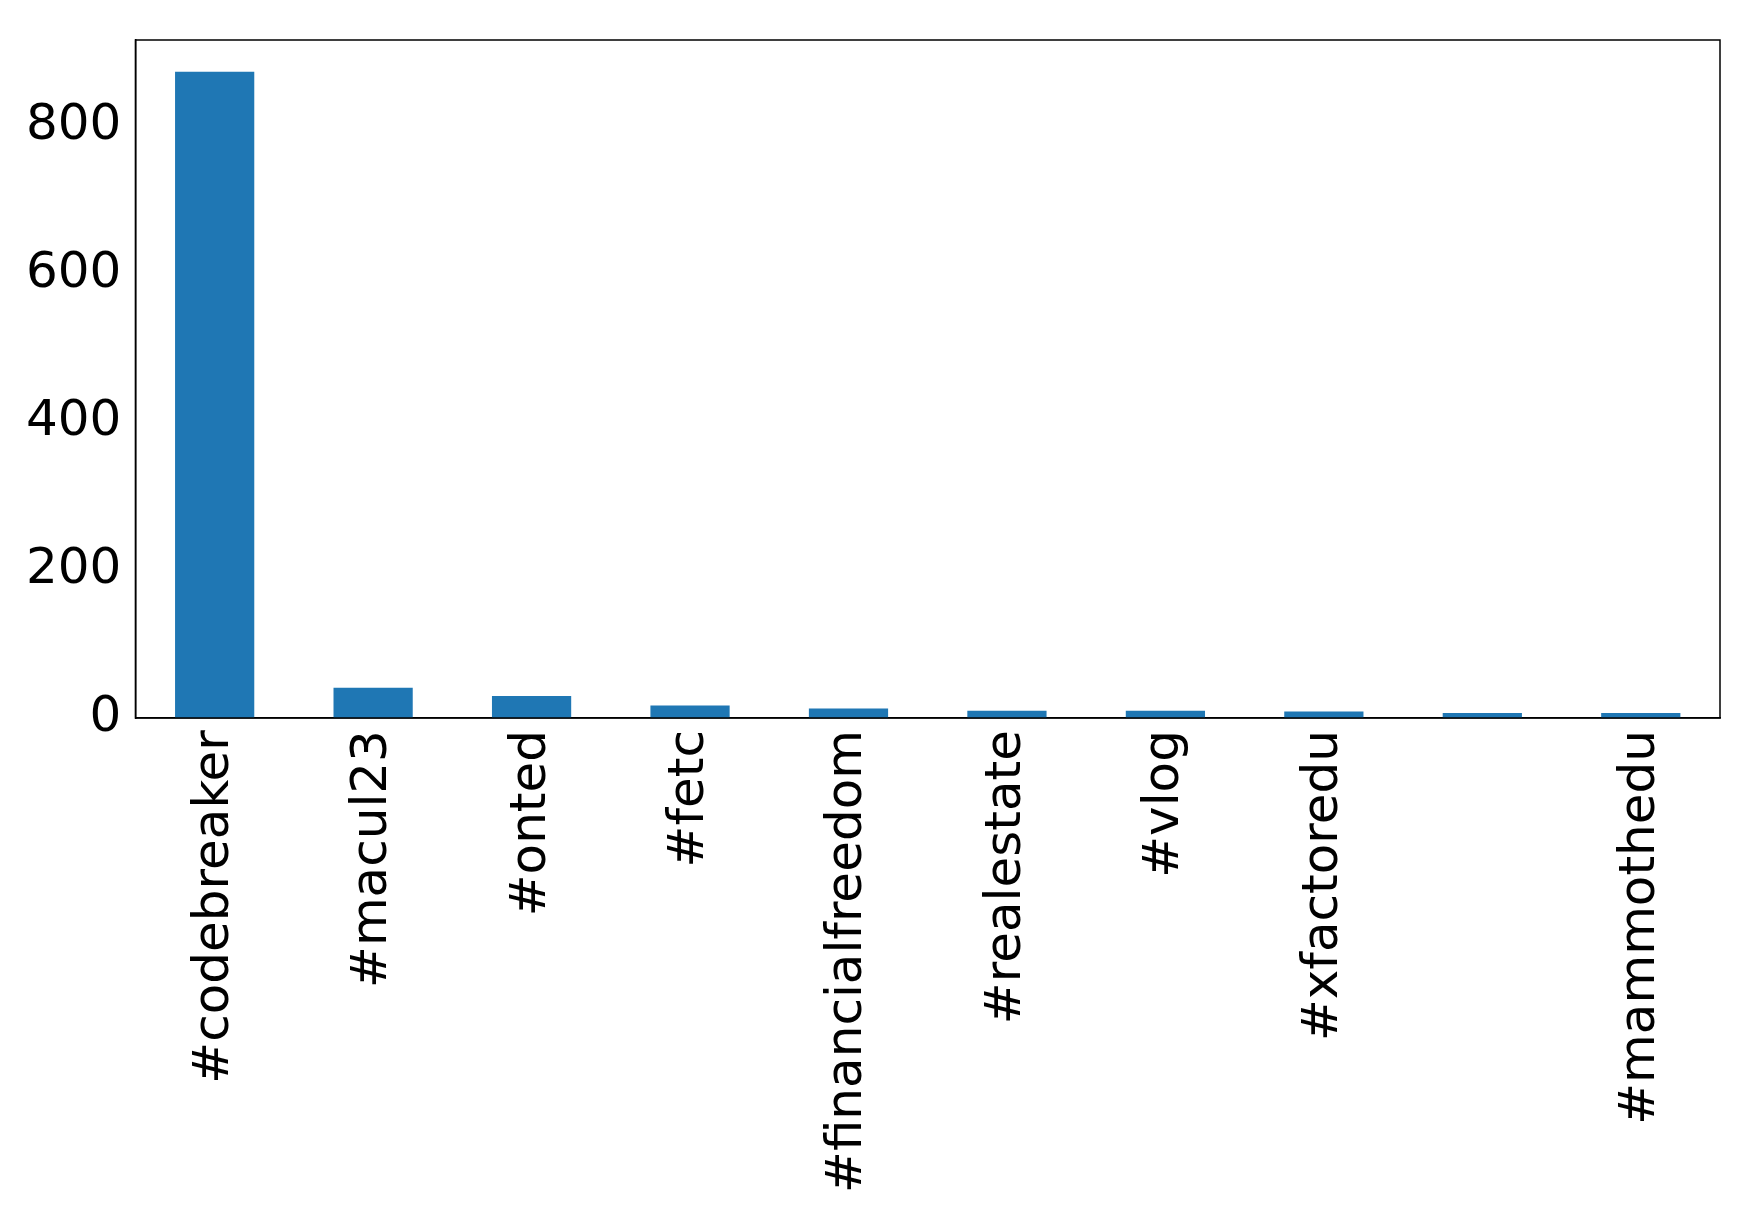  Describe the element at coordinates (105, 714) in the screenshot. I see `y-tick-label: 0` at that location.